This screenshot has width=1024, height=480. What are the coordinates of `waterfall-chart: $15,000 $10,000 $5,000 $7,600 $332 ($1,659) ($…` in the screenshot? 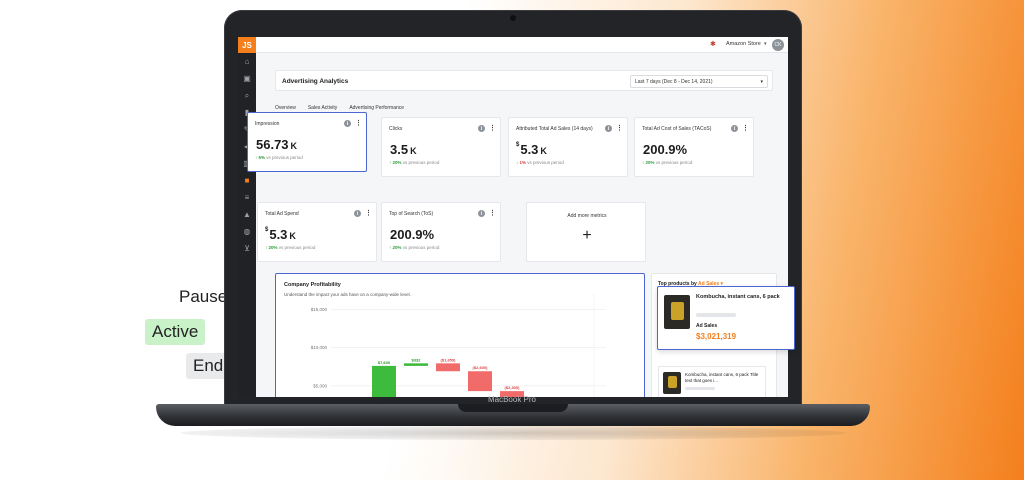 It's located at (458, 345).